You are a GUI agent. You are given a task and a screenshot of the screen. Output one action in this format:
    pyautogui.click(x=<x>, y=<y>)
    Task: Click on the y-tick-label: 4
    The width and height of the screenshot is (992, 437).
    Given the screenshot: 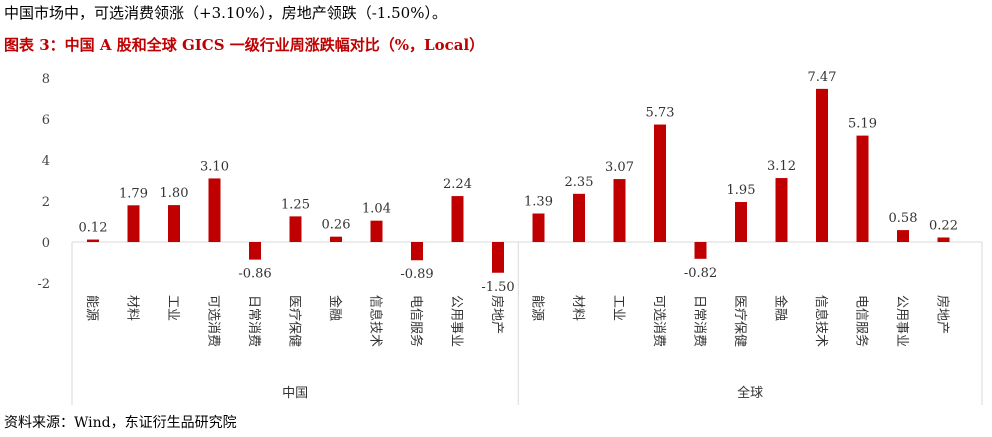 What is the action you would take?
    pyautogui.click(x=46, y=161)
    